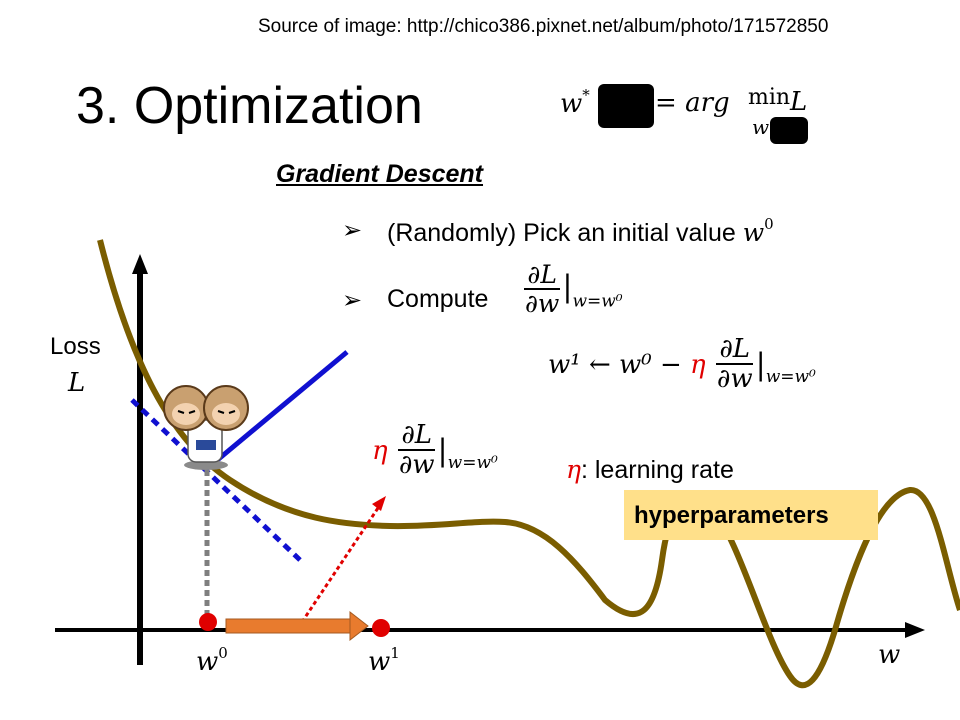 This screenshot has width=960, height=720. Describe the element at coordinates (249, 106) in the screenshot. I see `slide-title: 3. Optimization` at that location.